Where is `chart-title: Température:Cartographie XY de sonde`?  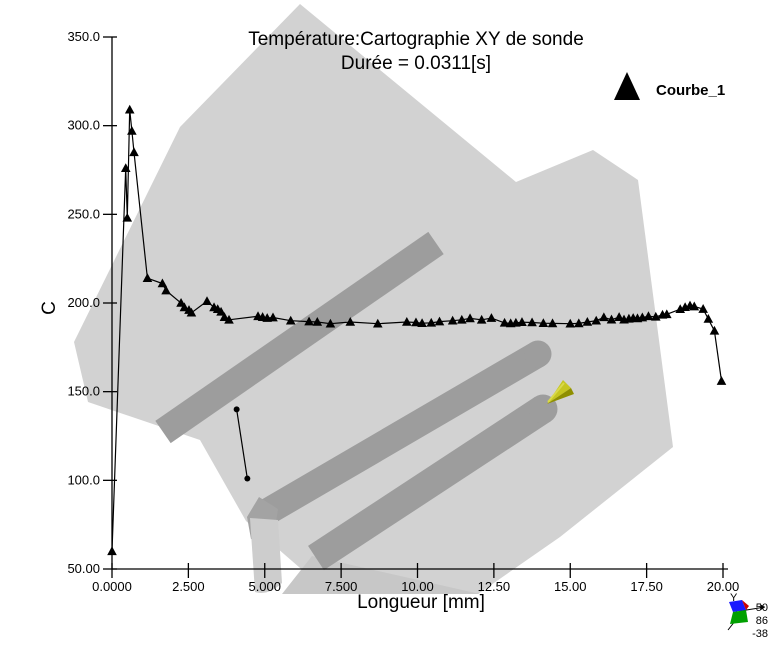
chart-title: Température:Cartographie XY de sonde is located at coordinates (416, 39).